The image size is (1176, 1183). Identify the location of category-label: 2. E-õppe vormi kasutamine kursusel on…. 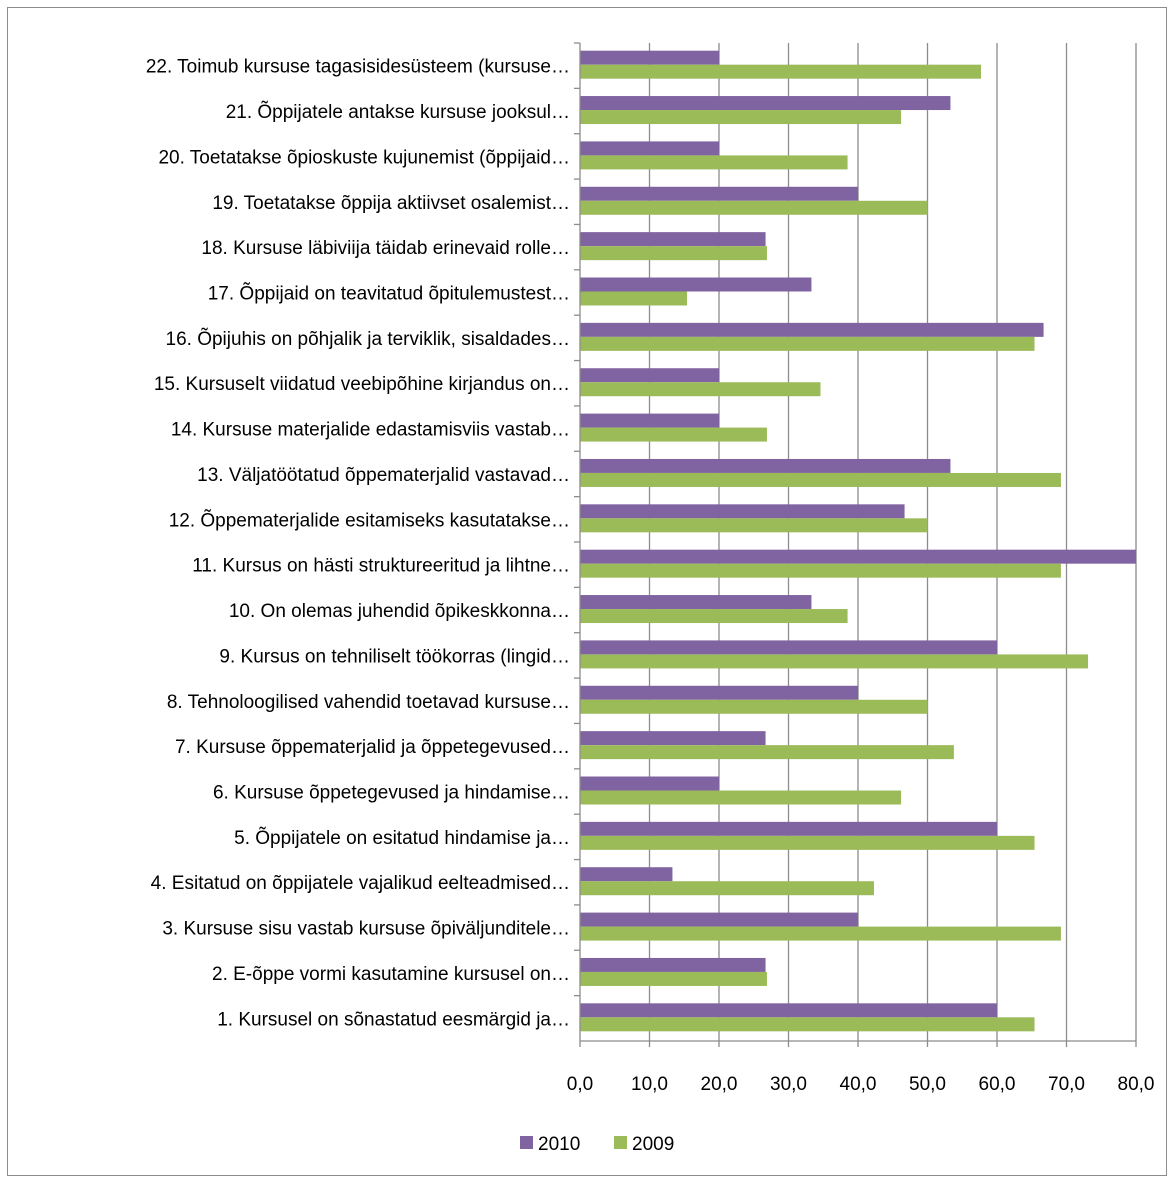
(391, 974).